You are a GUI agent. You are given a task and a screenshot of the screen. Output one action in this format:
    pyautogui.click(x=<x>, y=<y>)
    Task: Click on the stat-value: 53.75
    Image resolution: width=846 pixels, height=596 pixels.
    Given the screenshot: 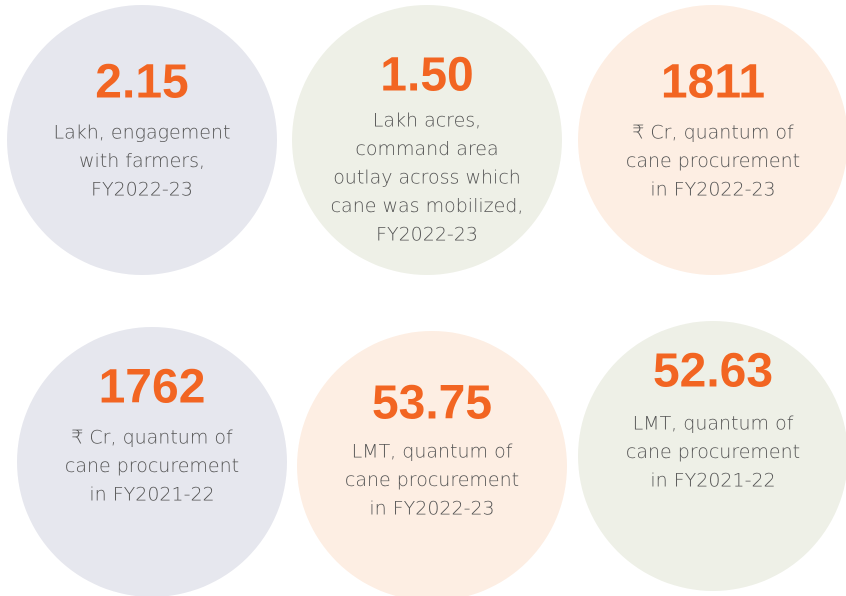 What is the action you would take?
    pyautogui.click(x=432, y=403)
    